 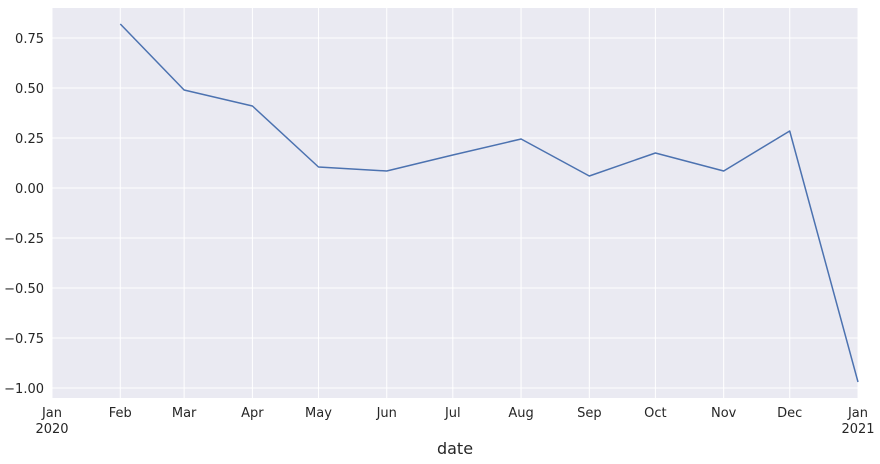 What do you see at coordinates (29, 189) in the screenshot?
I see `y-tick-label: 0.00` at bounding box center [29, 189].